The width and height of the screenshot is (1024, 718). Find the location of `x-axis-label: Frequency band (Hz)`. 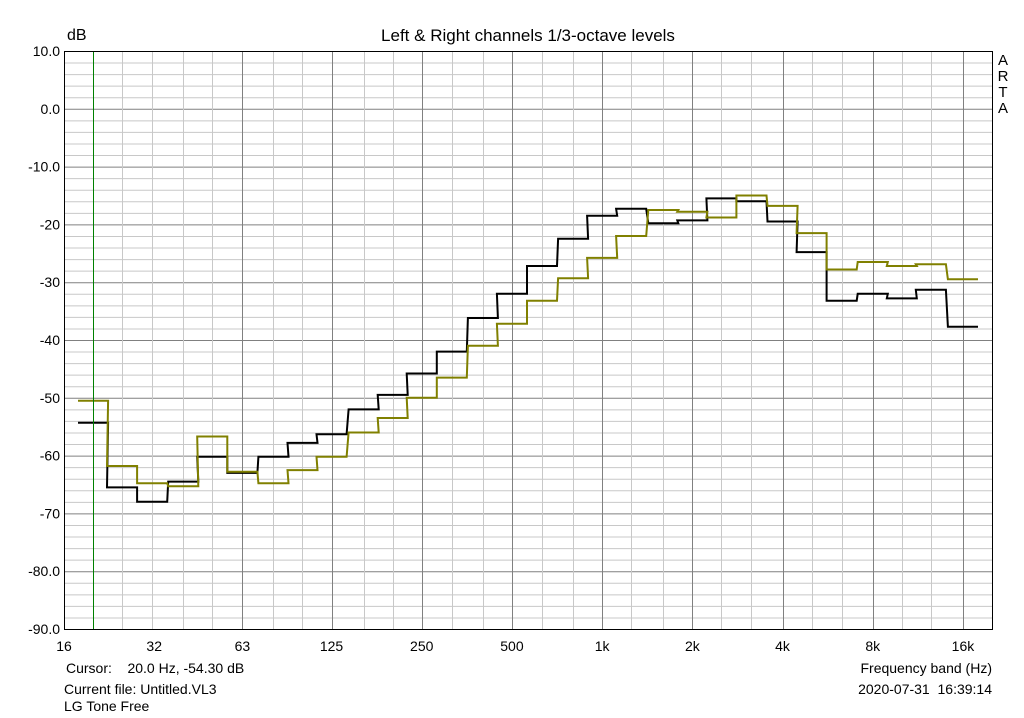

x-axis-label: Frequency band (Hz) is located at coordinates (926, 668).